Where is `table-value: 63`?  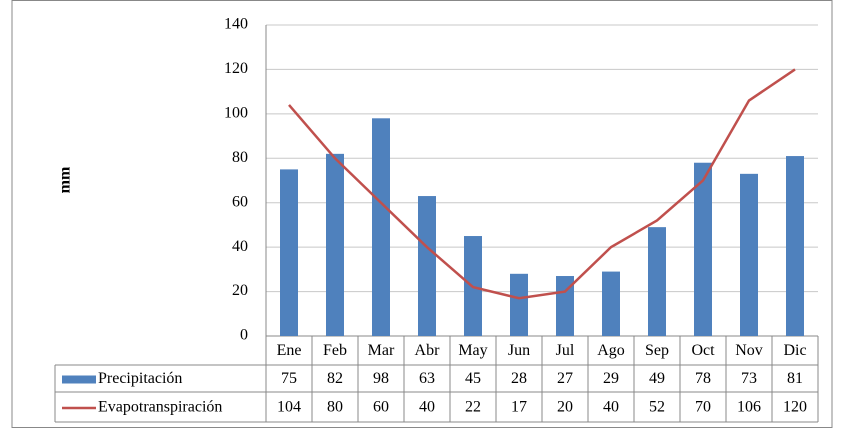 table-value: 63 is located at coordinates (427, 378).